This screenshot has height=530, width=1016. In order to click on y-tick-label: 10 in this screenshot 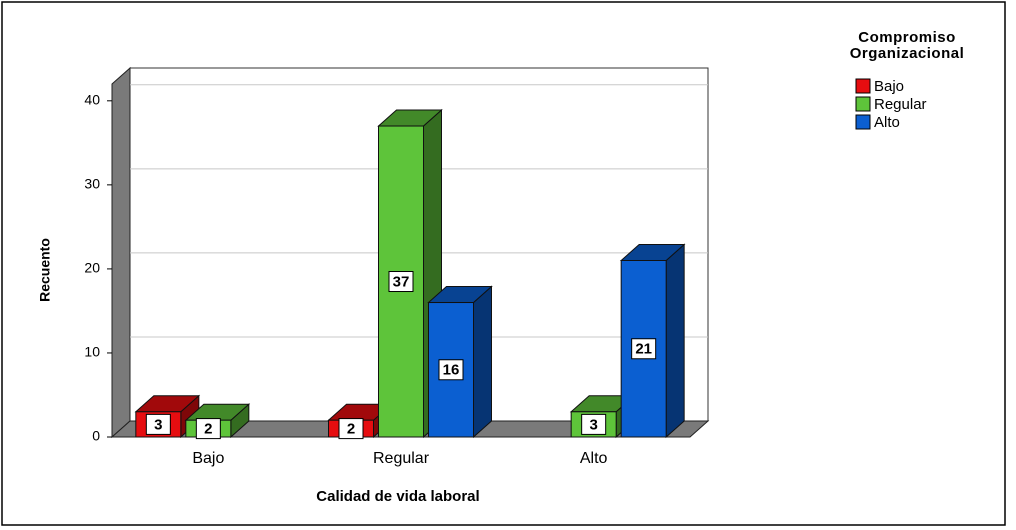, I will do `click(92, 352)`.